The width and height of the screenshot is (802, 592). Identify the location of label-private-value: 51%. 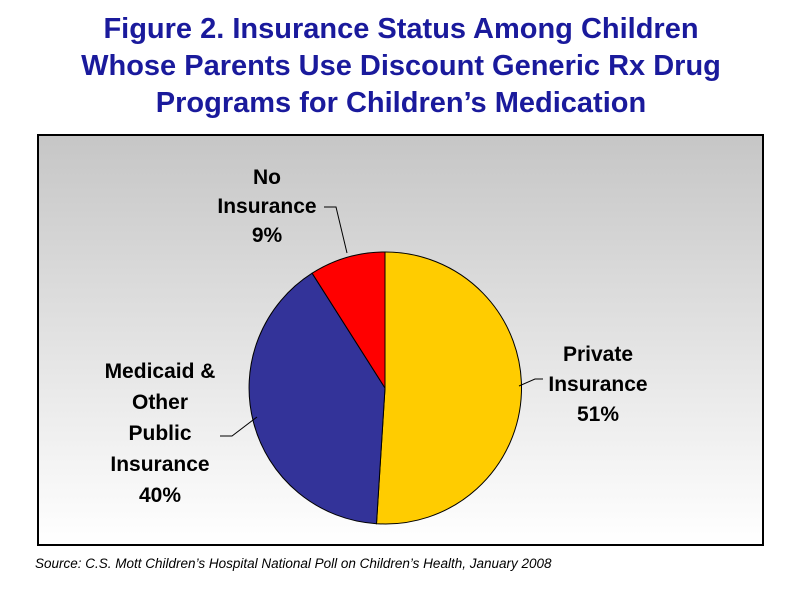
(598, 414).